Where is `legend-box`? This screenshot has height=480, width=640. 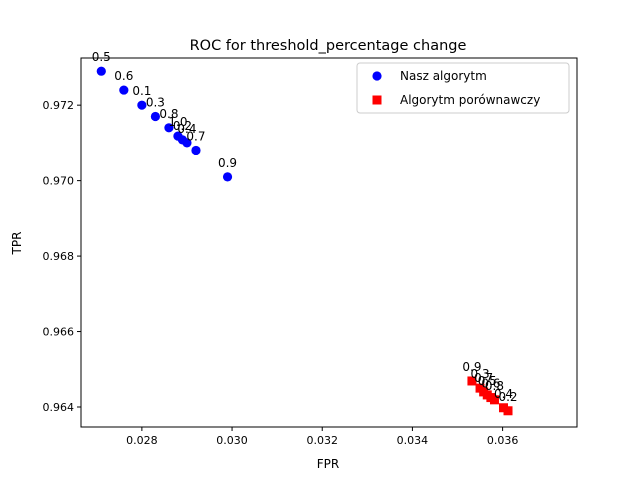 legend-box is located at coordinates (463, 88).